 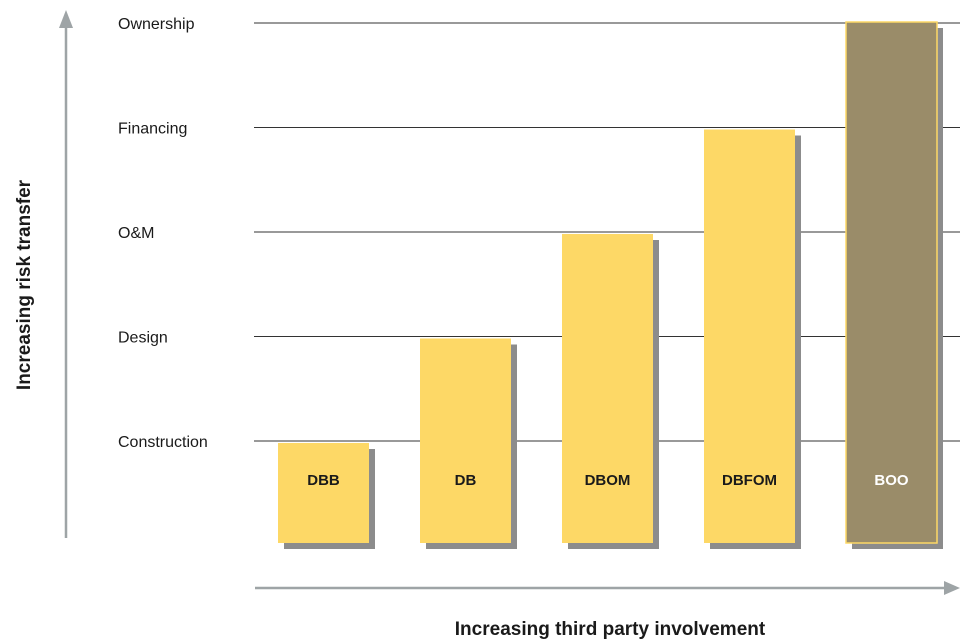 What do you see at coordinates (152, 129) in the screenshot?
I see `level-label: Financing` at bounding box center [152, 129].